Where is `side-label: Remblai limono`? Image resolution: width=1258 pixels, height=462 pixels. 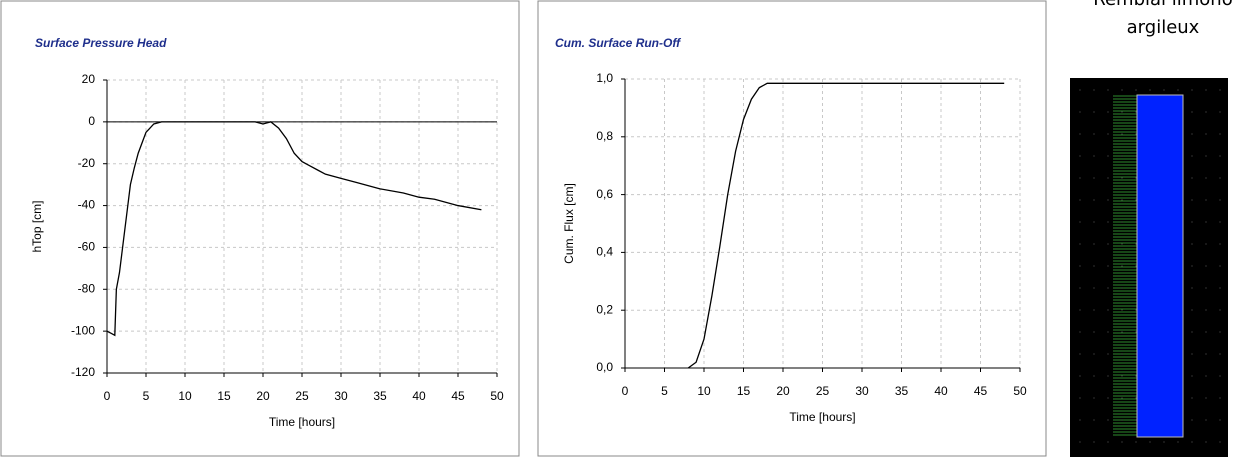
side-label: Remblai limono is located at coordinates (1162, 5).